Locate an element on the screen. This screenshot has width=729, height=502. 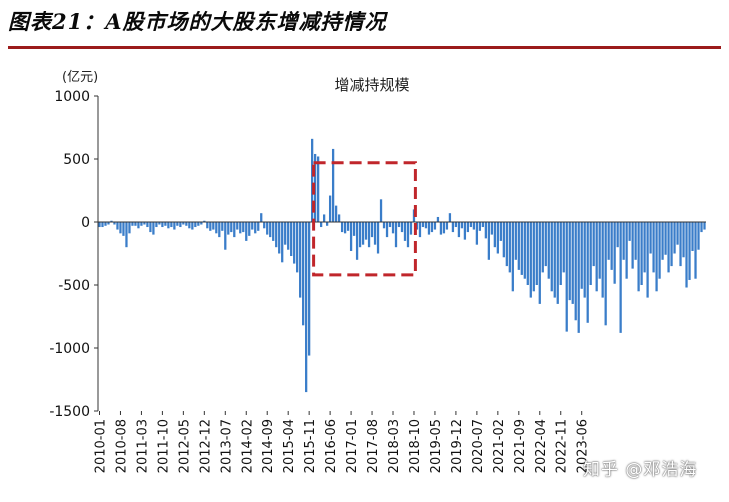
y-tick-label: -500 is located at coordinates (74, 286).